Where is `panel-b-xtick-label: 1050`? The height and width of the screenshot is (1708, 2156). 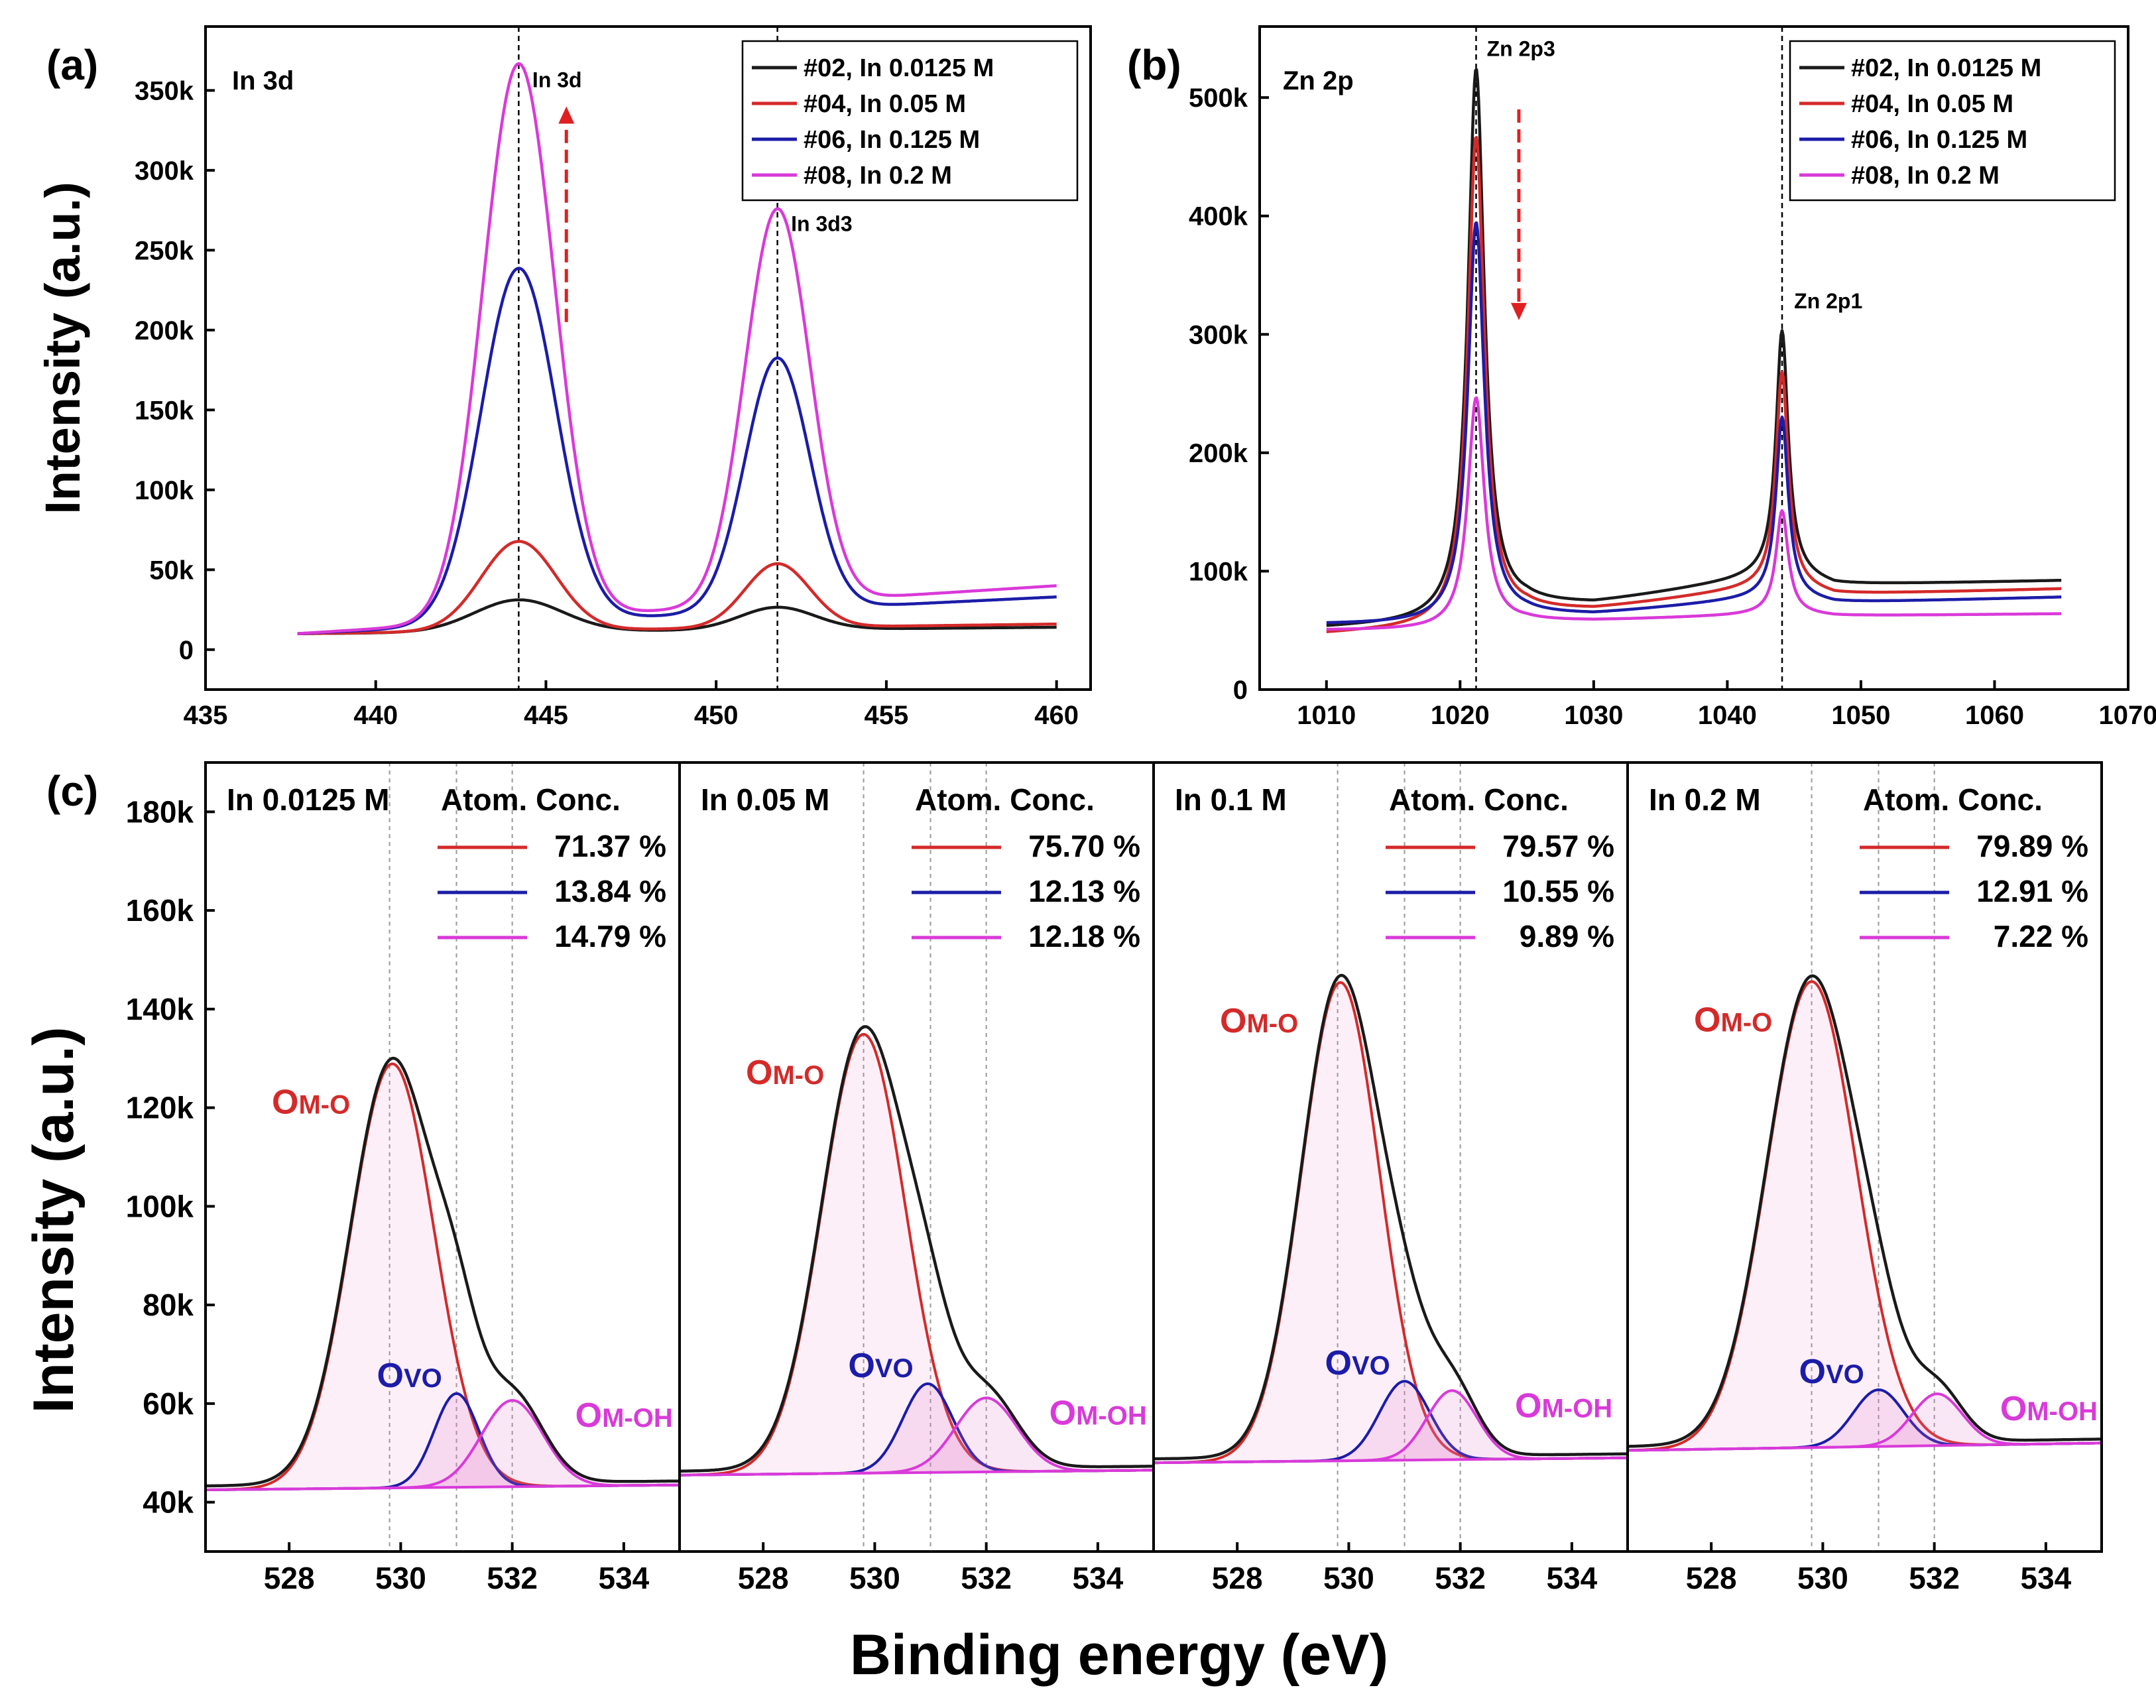
panel-b-xtick-label: 1050 is located at coordinates (1860, 715).